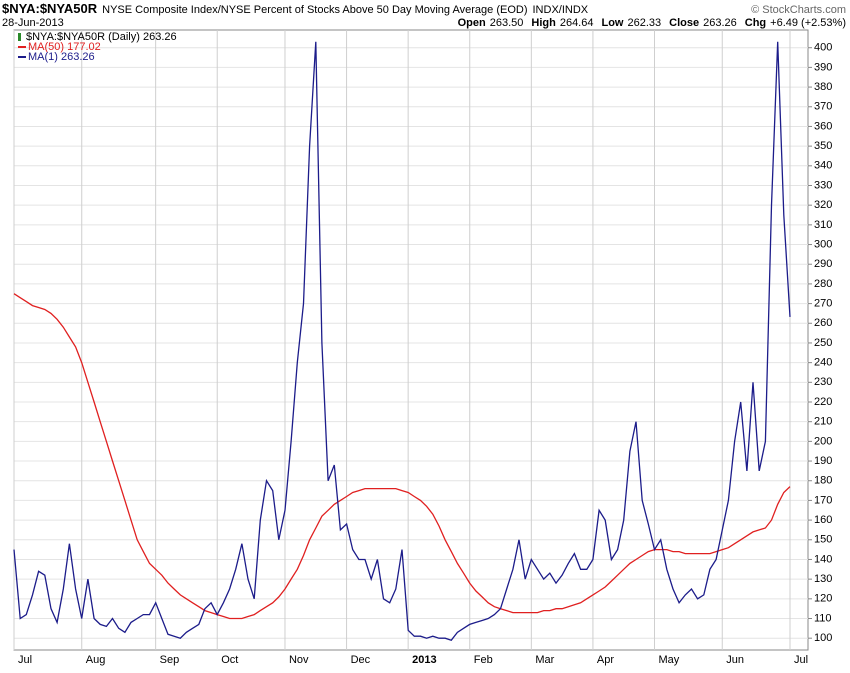  Describe the element at coordinates (605, 660) in the screenshot. I see `x-tick-label: Apr` at that location.